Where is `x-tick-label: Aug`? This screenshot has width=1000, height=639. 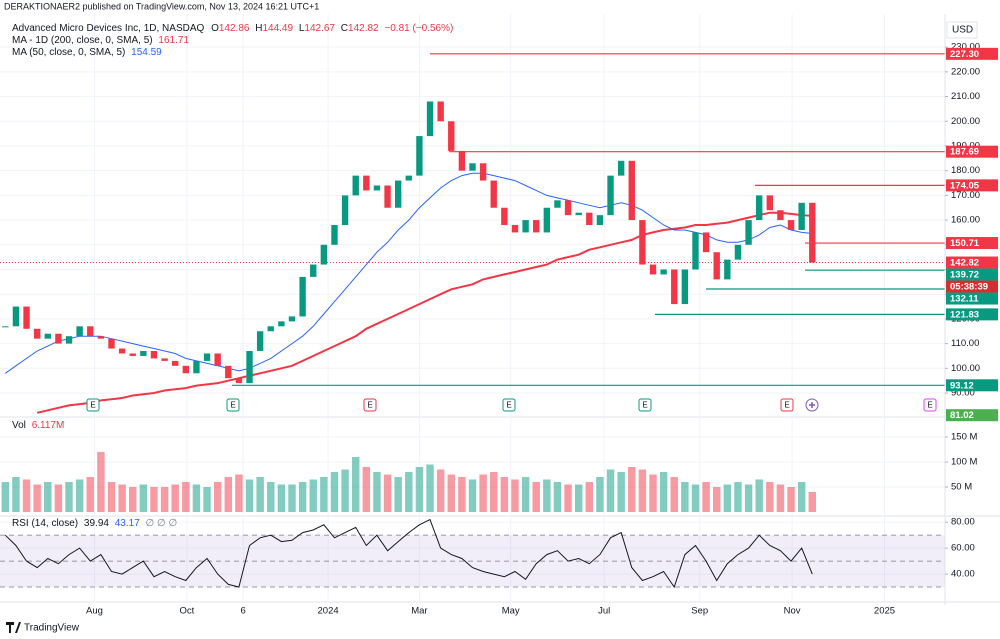 x-tick-label: Aug is located at coordinates (94, 611).